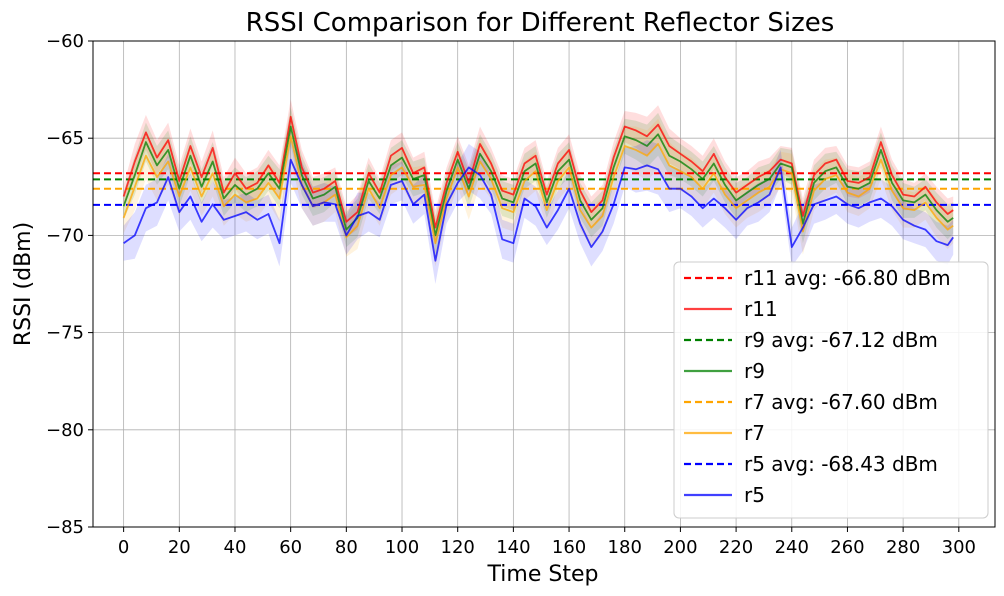  What do you see at coordinates (761, 309) in the screenshot?
I see `legend-label: r11` at bounding box center [761, 309].